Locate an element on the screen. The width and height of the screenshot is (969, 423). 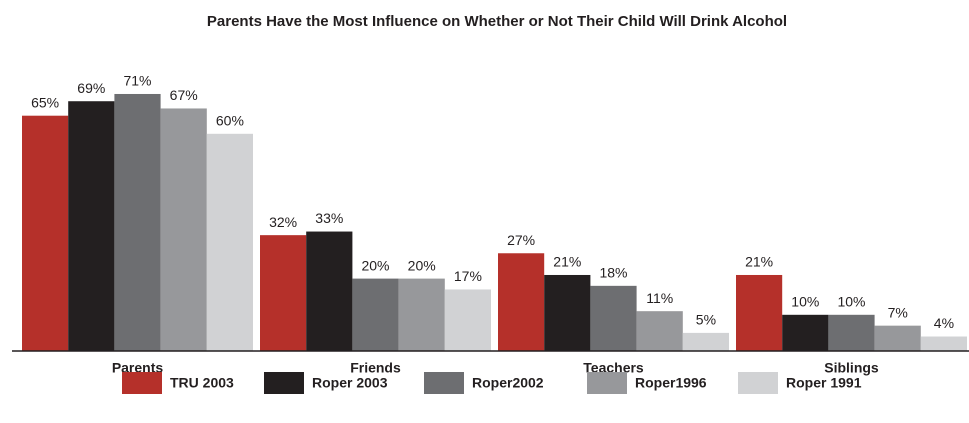
x-tick-label: Teachers is located at coordinates (613, 368).